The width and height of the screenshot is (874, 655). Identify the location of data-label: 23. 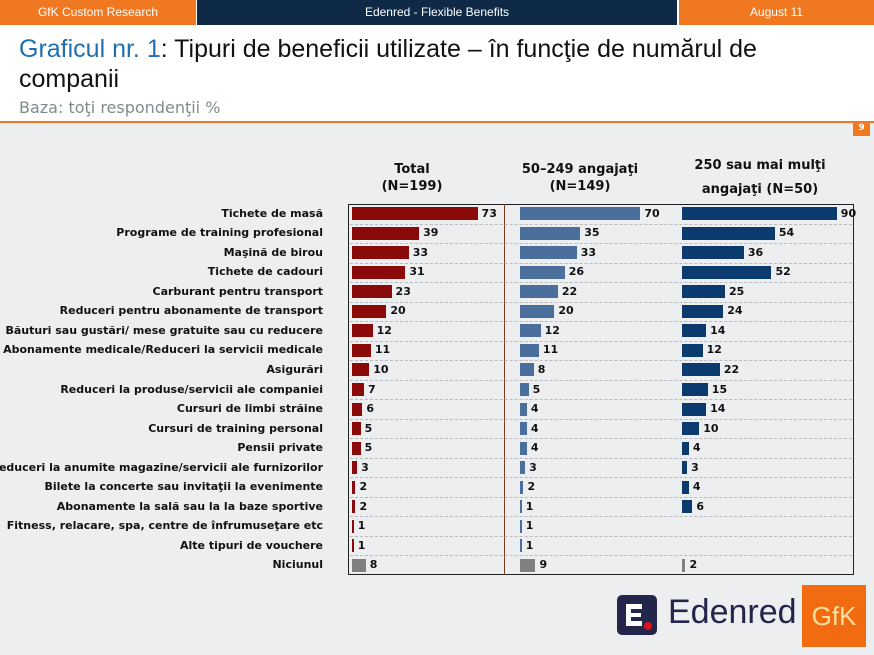
(403, 291).